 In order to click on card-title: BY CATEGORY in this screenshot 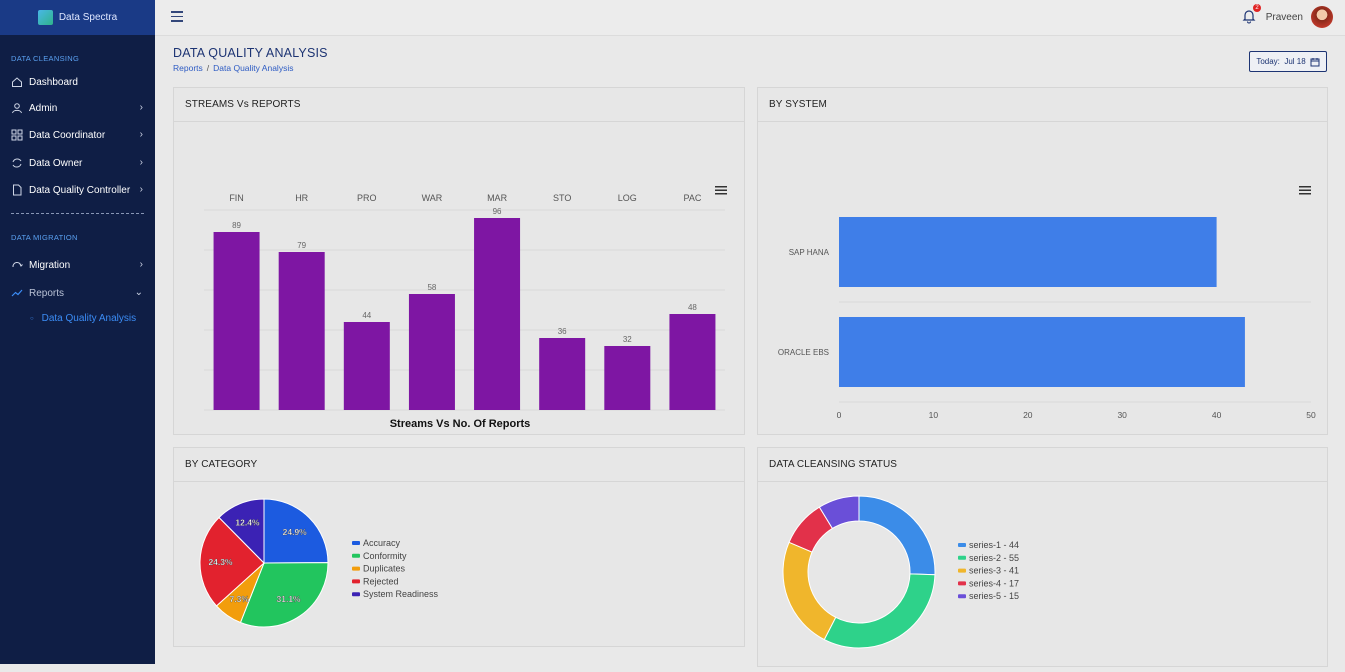, I will do `click(221, 464)`.